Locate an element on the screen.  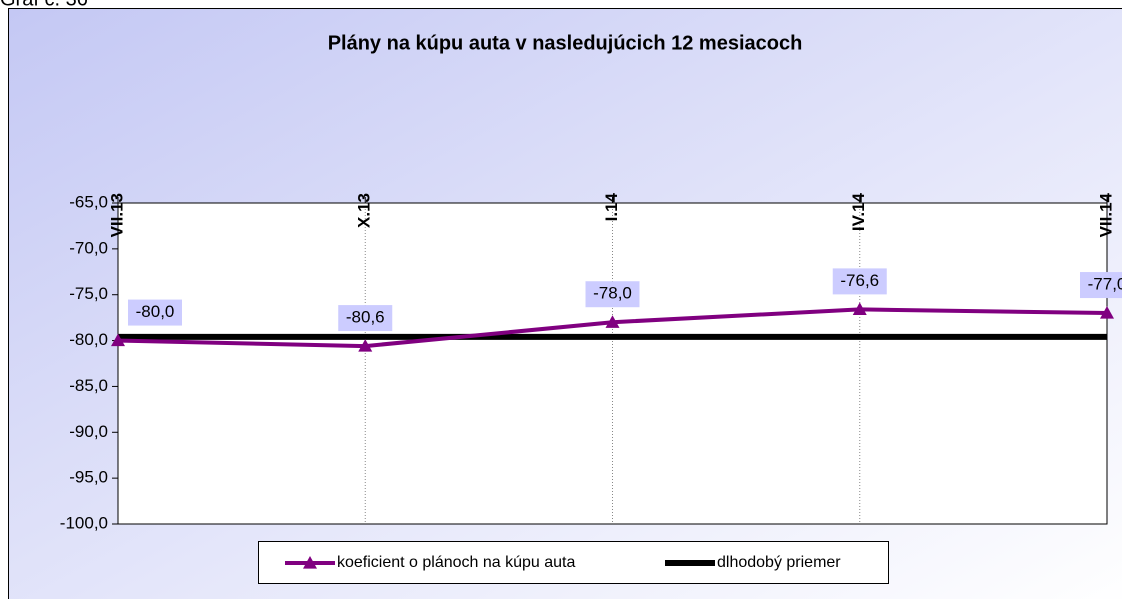
x-tick-label: VII.14 is located at coordinates (1105, 214).